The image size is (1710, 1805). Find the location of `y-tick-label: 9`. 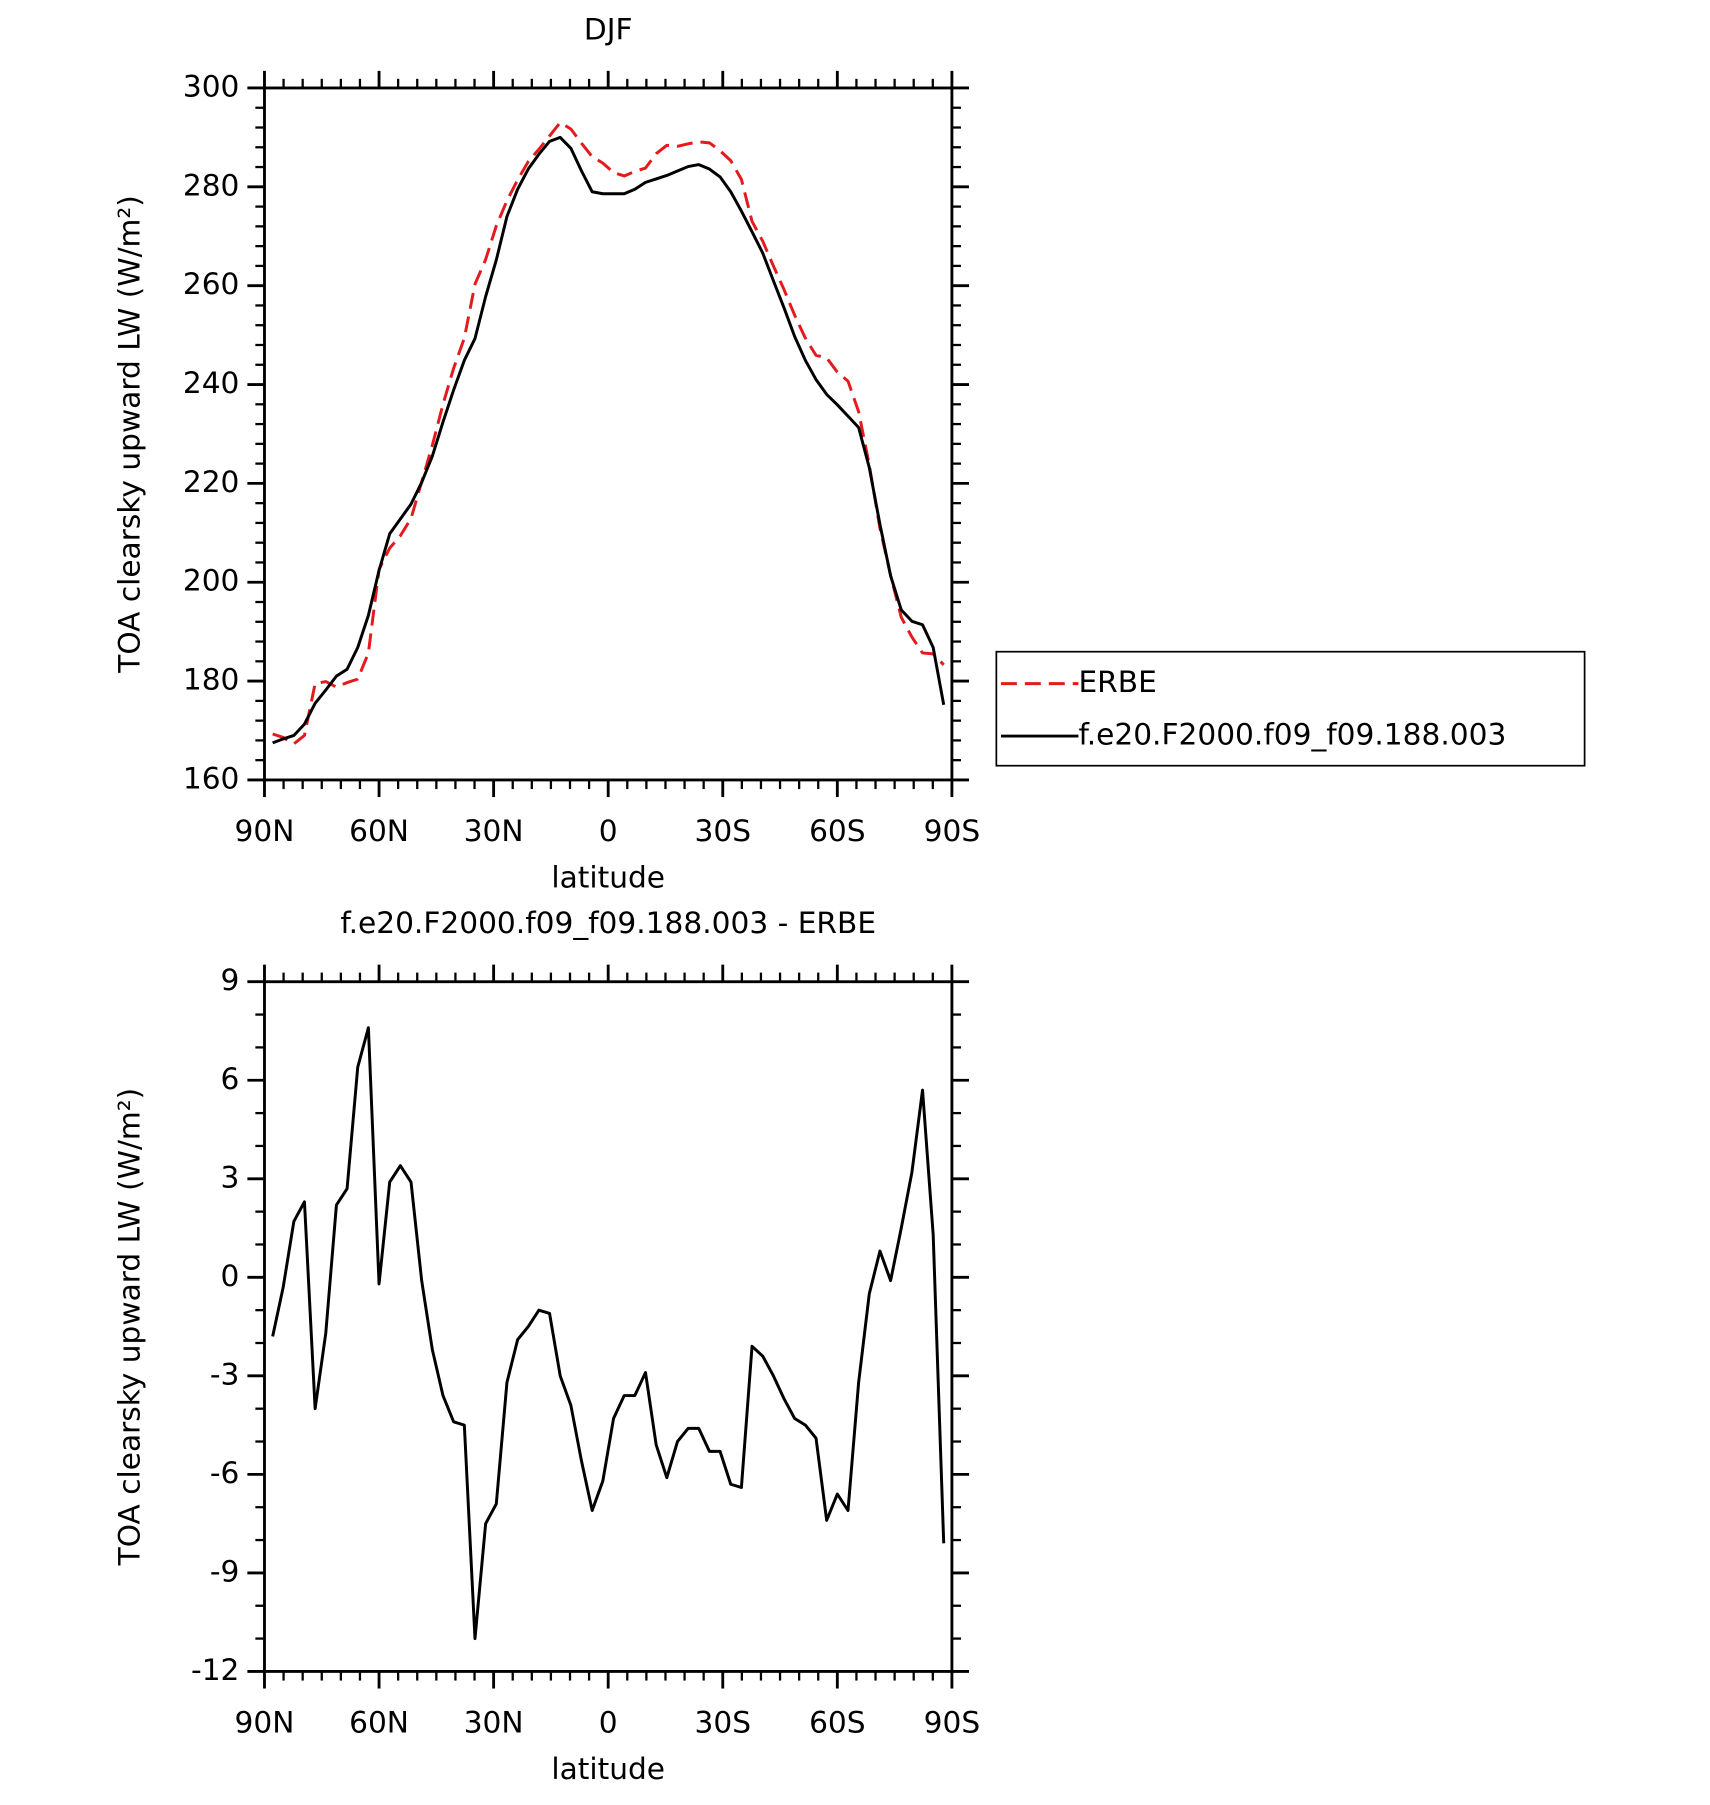

y-tick-label: 9 is located at coordinates (230, 979).